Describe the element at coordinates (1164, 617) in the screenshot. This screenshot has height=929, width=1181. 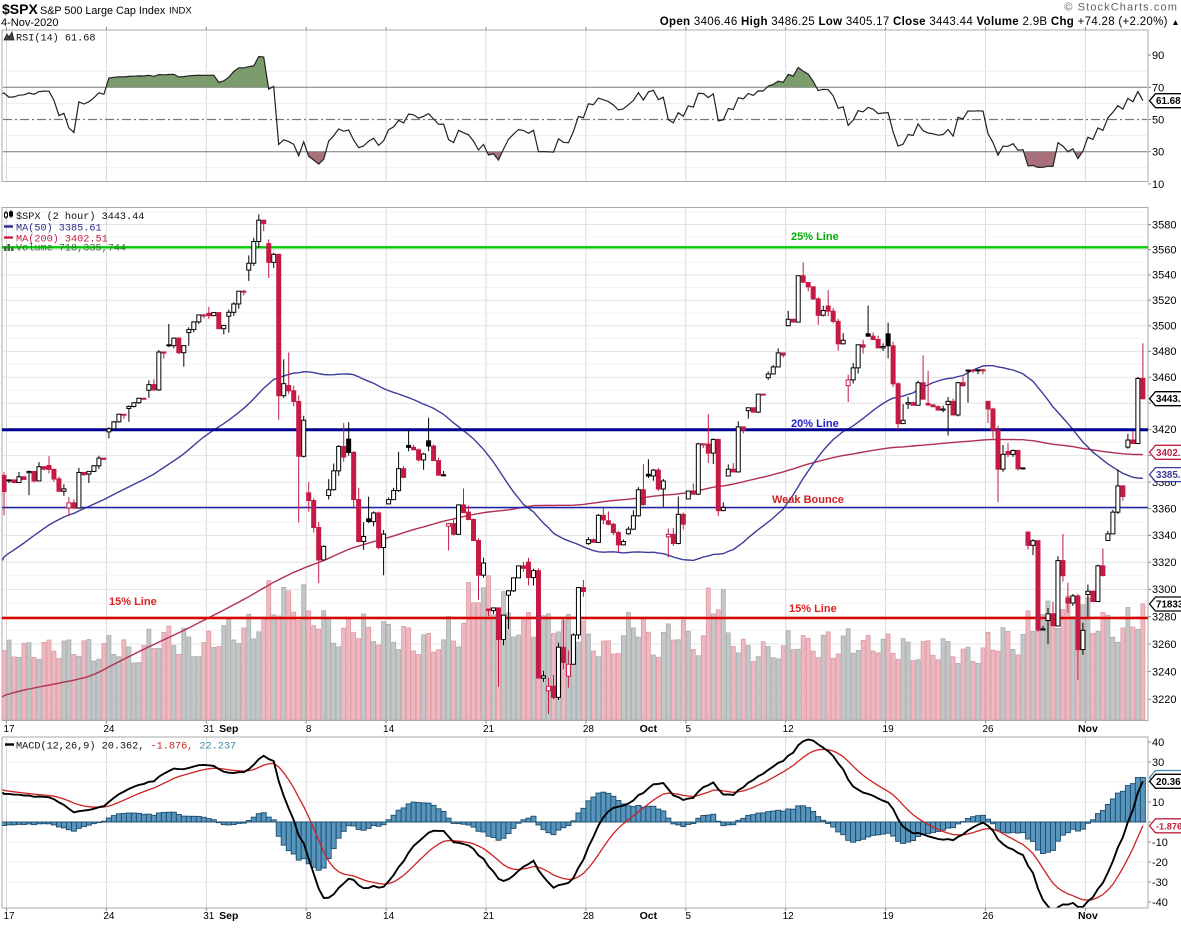
I see `svg-text: 3280` at that location.